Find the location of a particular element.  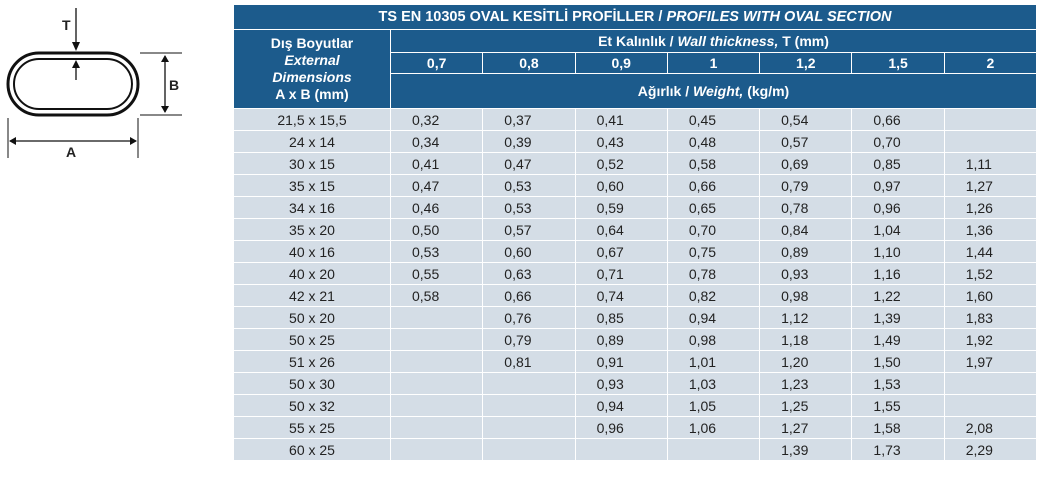

table-row: 50 x 32 0,94 1,05 1,25 1,55 is located at coordinates (635, 405).